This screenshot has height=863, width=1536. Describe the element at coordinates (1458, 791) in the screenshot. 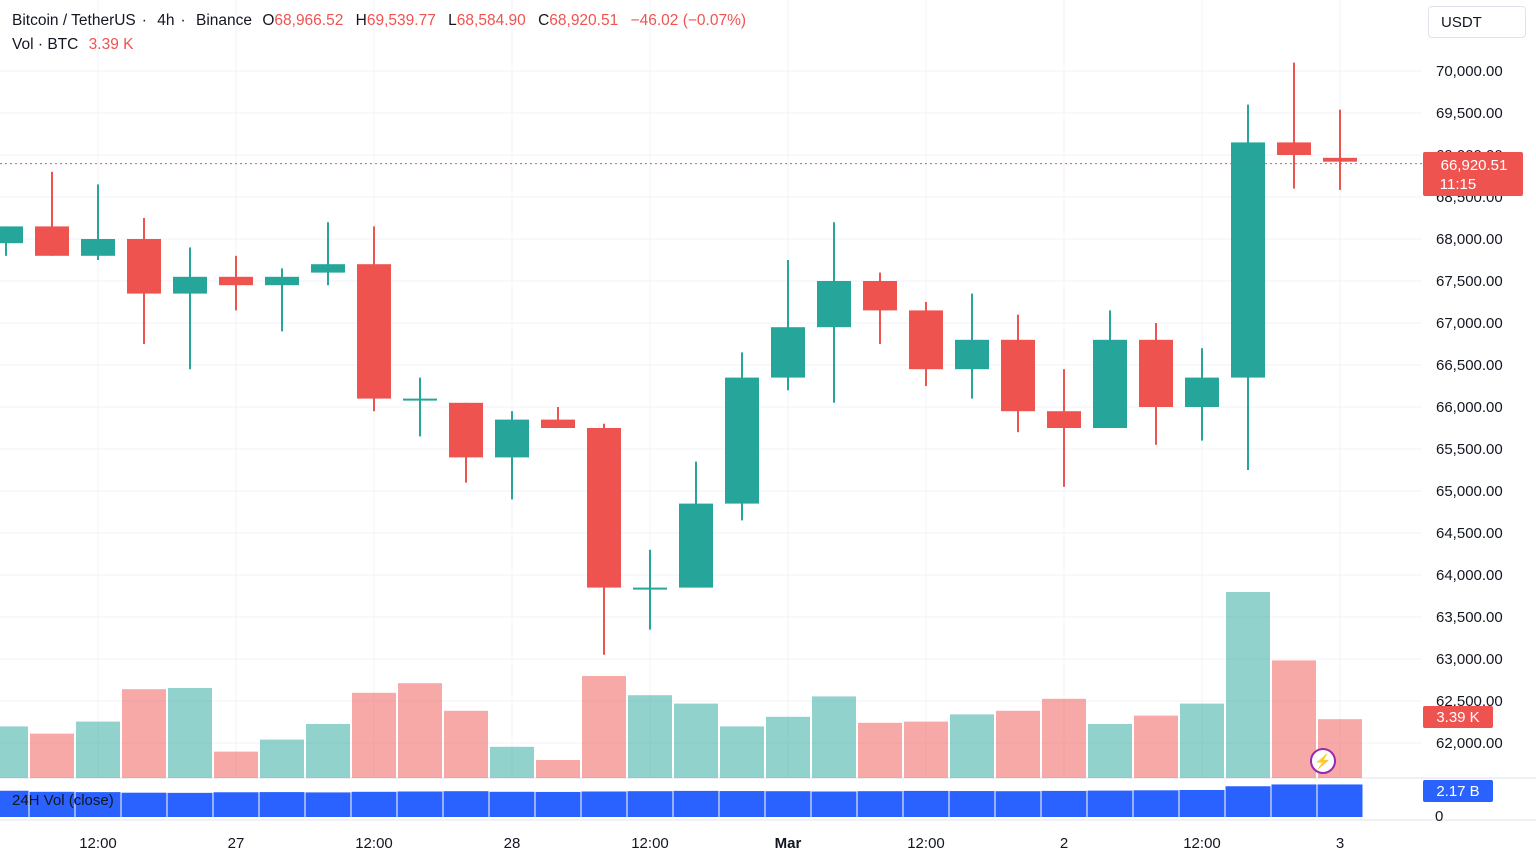

I see `indicator-value-tag: 2.17 B` at that location.